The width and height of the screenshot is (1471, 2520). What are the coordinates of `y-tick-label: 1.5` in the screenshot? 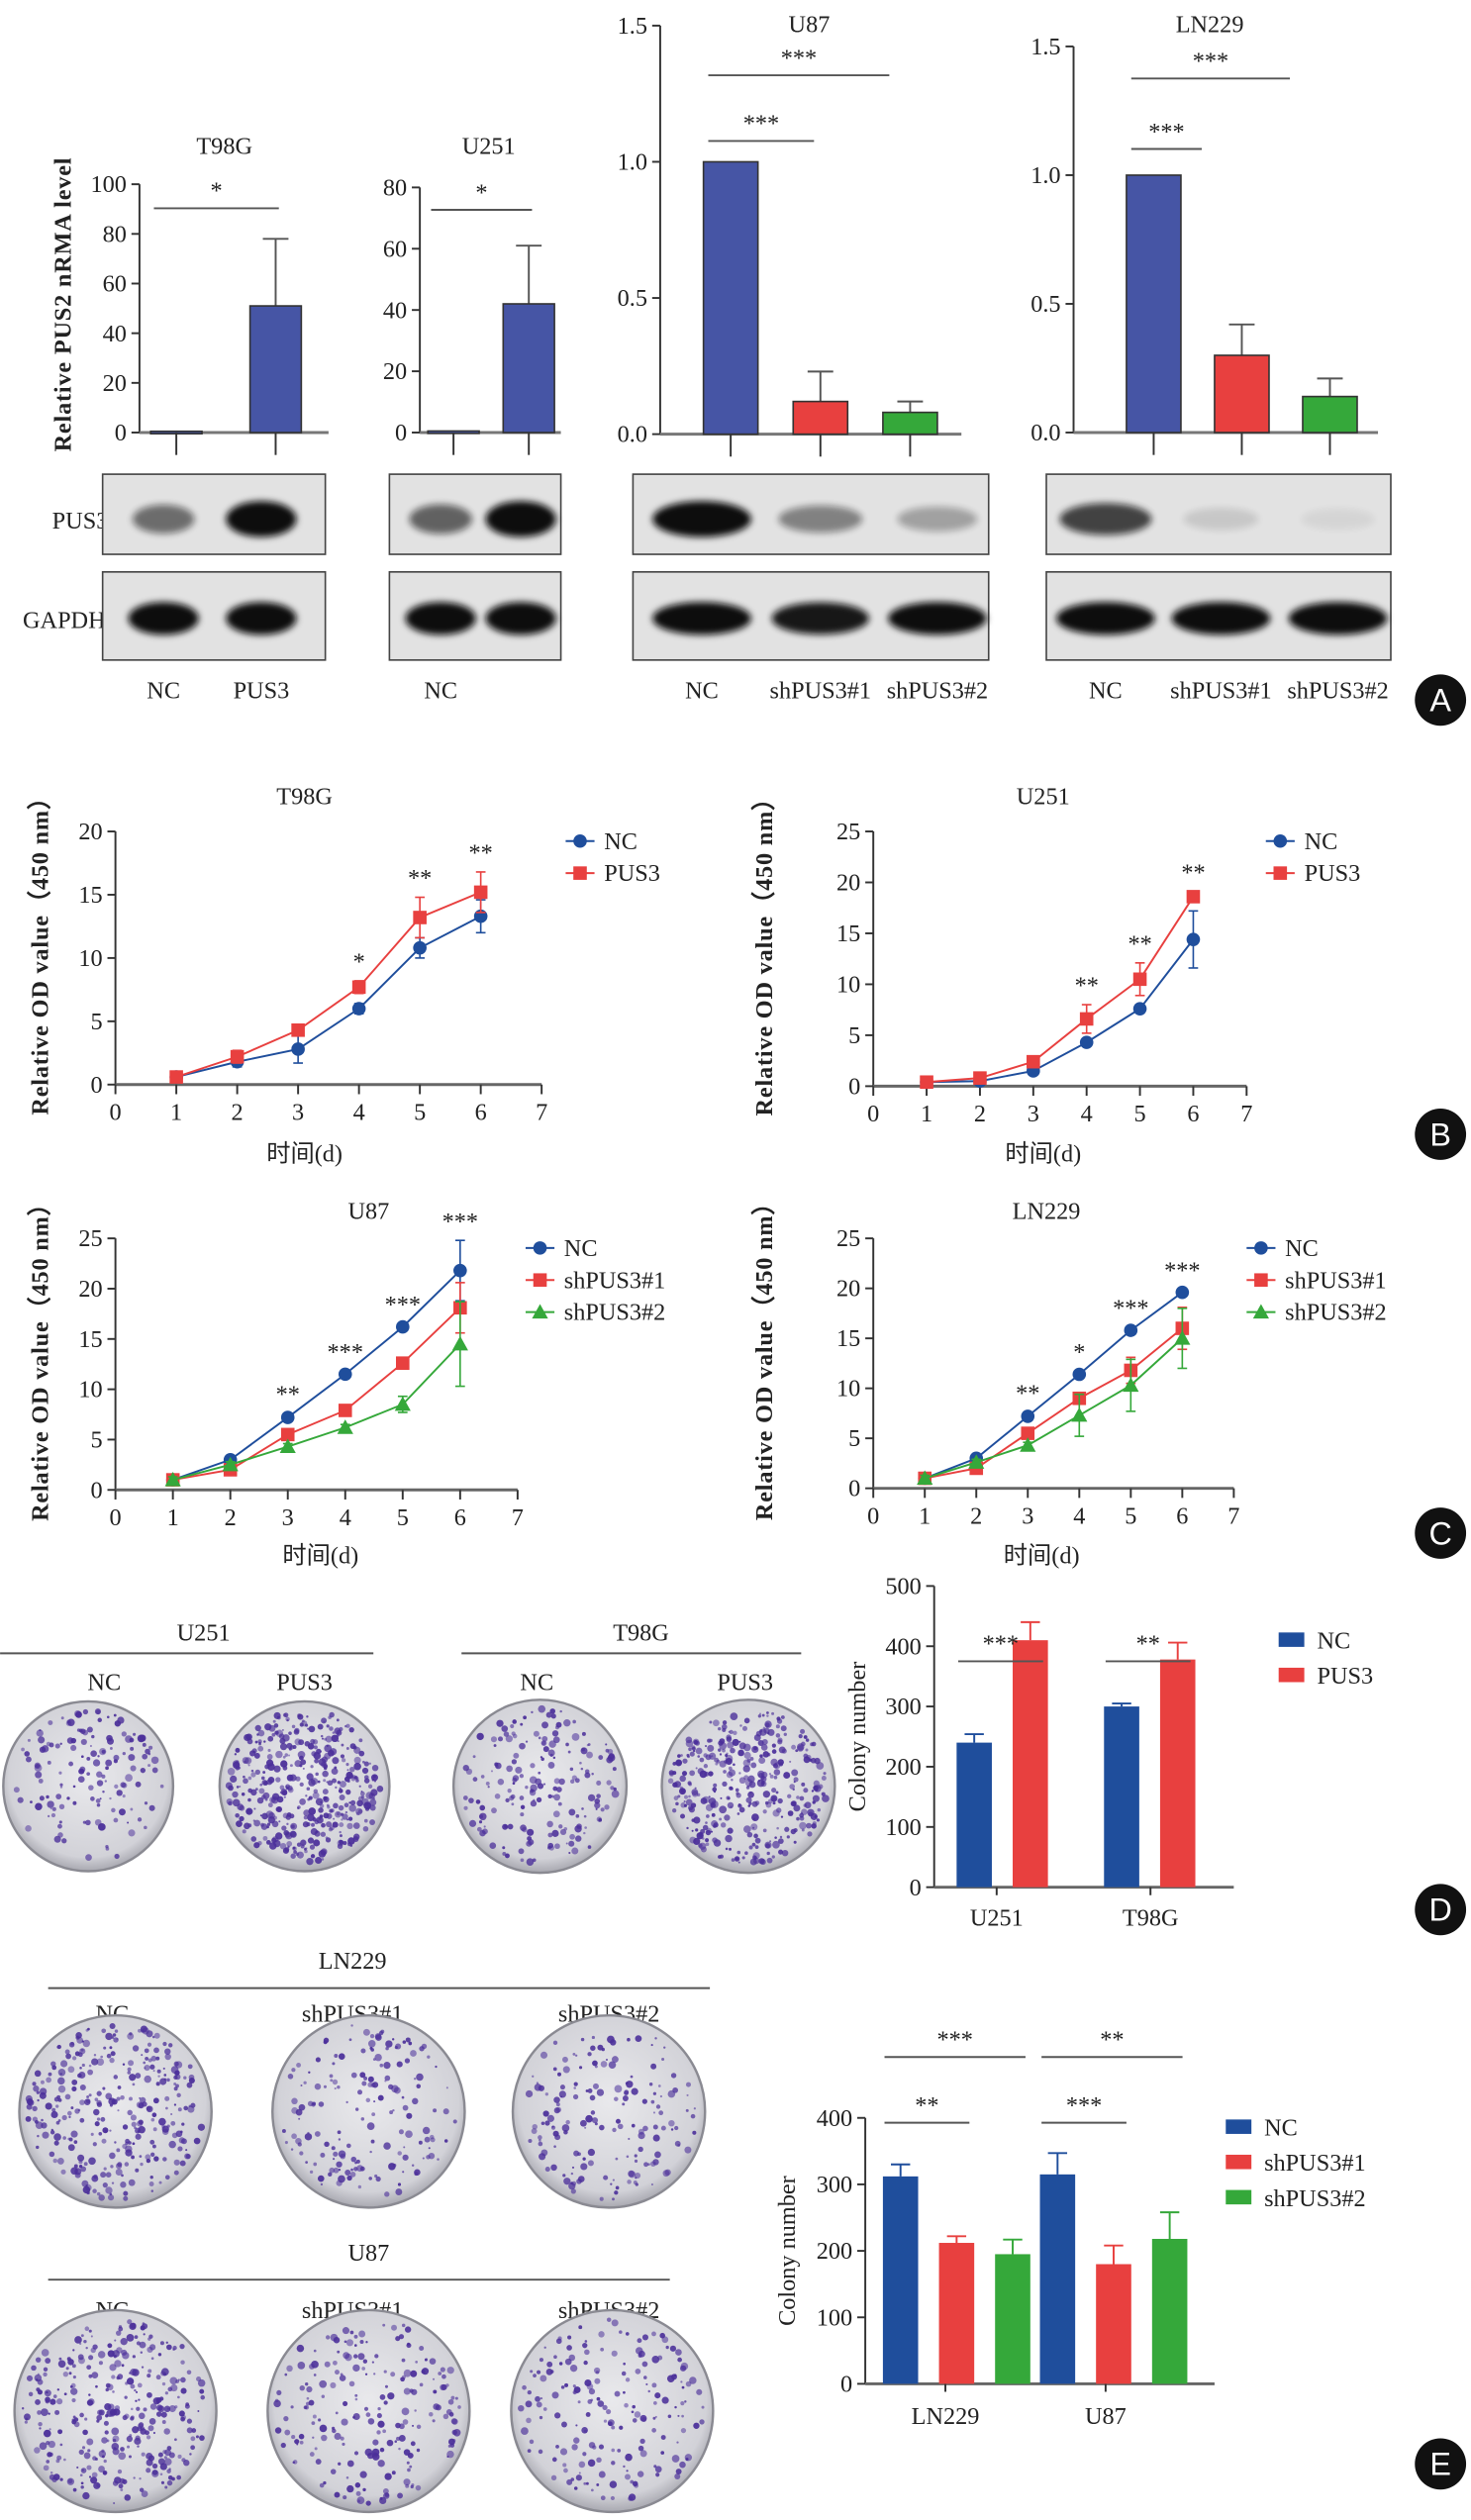 It's located at (632, 26).